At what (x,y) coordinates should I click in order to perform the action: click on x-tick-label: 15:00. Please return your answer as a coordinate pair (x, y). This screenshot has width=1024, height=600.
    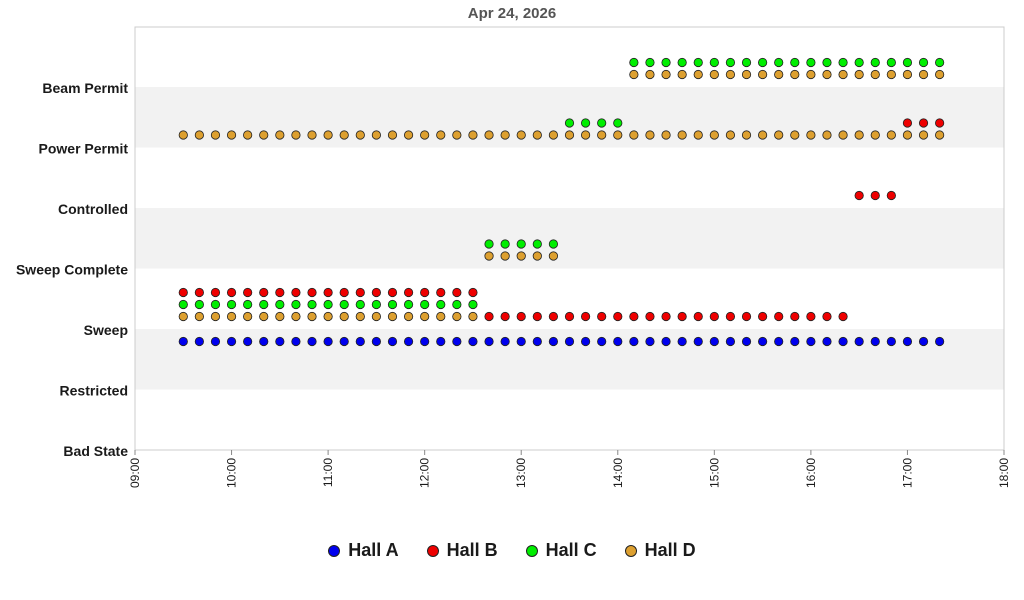
    Looking at the image, I should click on (714, 473).